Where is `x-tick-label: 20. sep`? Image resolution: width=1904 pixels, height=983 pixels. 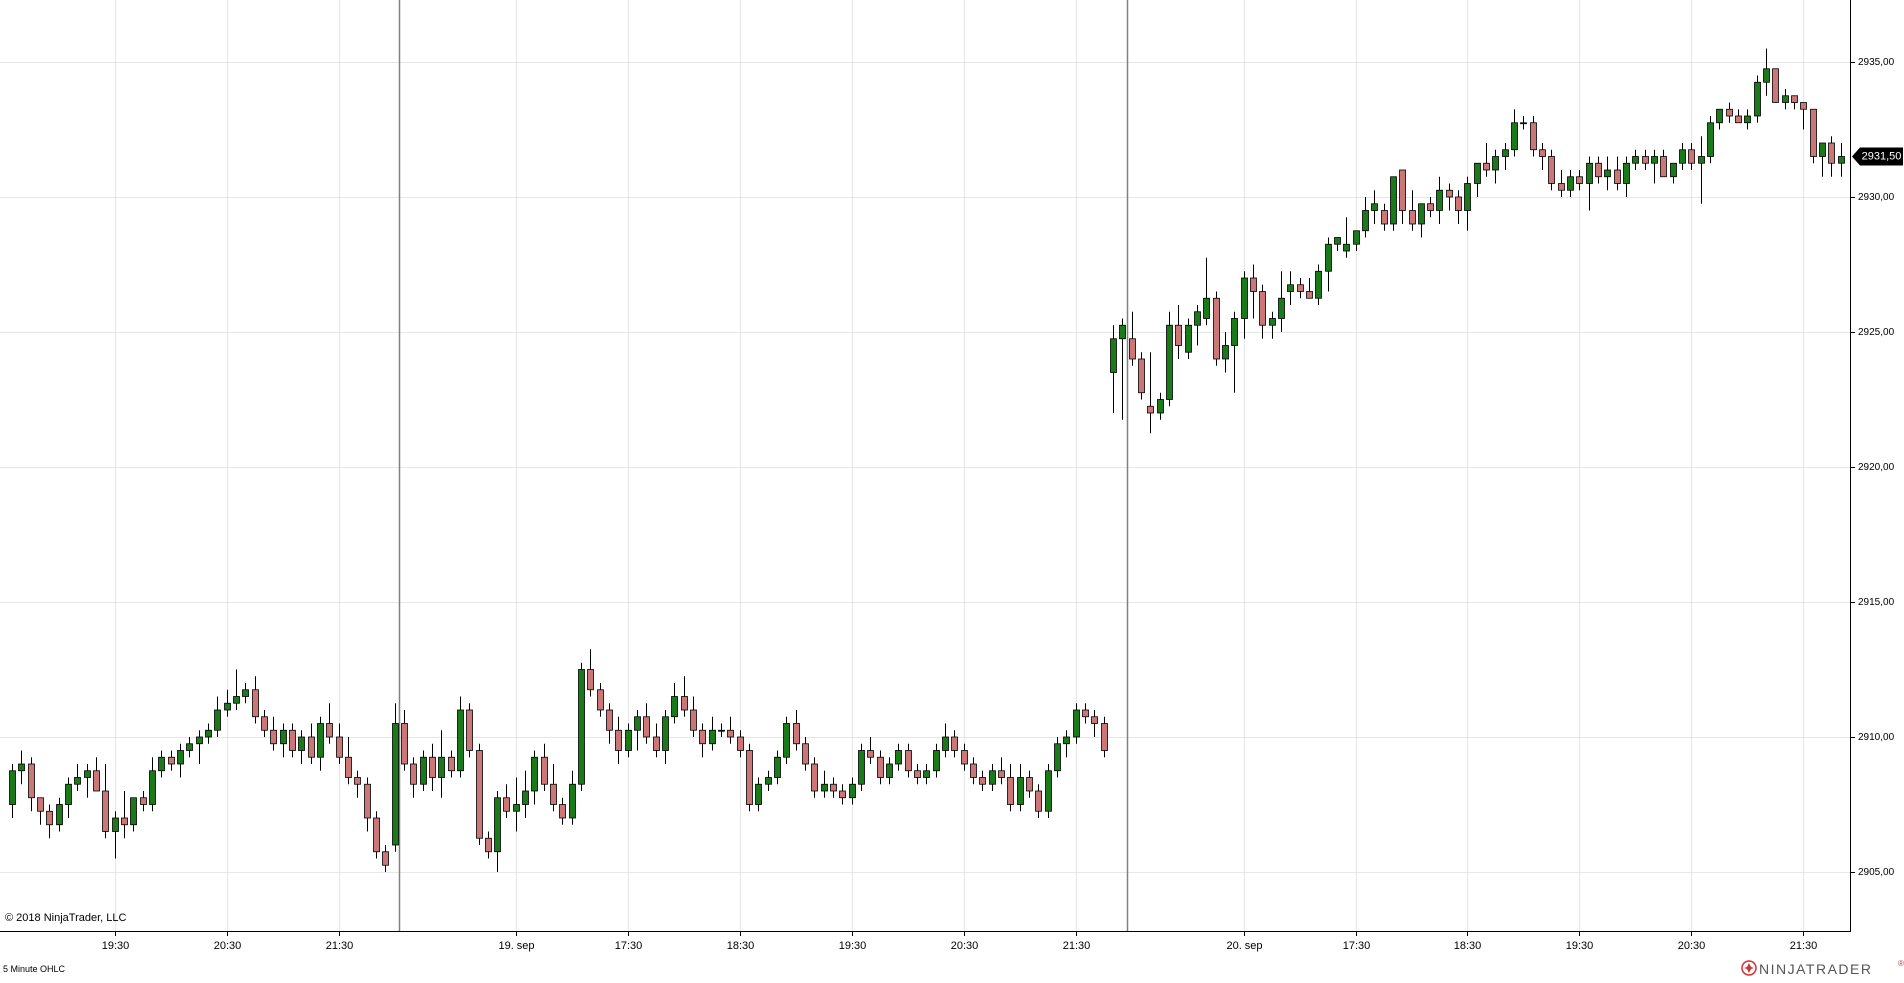
x-tick-label: 20. sep is located at coordinates (1244, 946).